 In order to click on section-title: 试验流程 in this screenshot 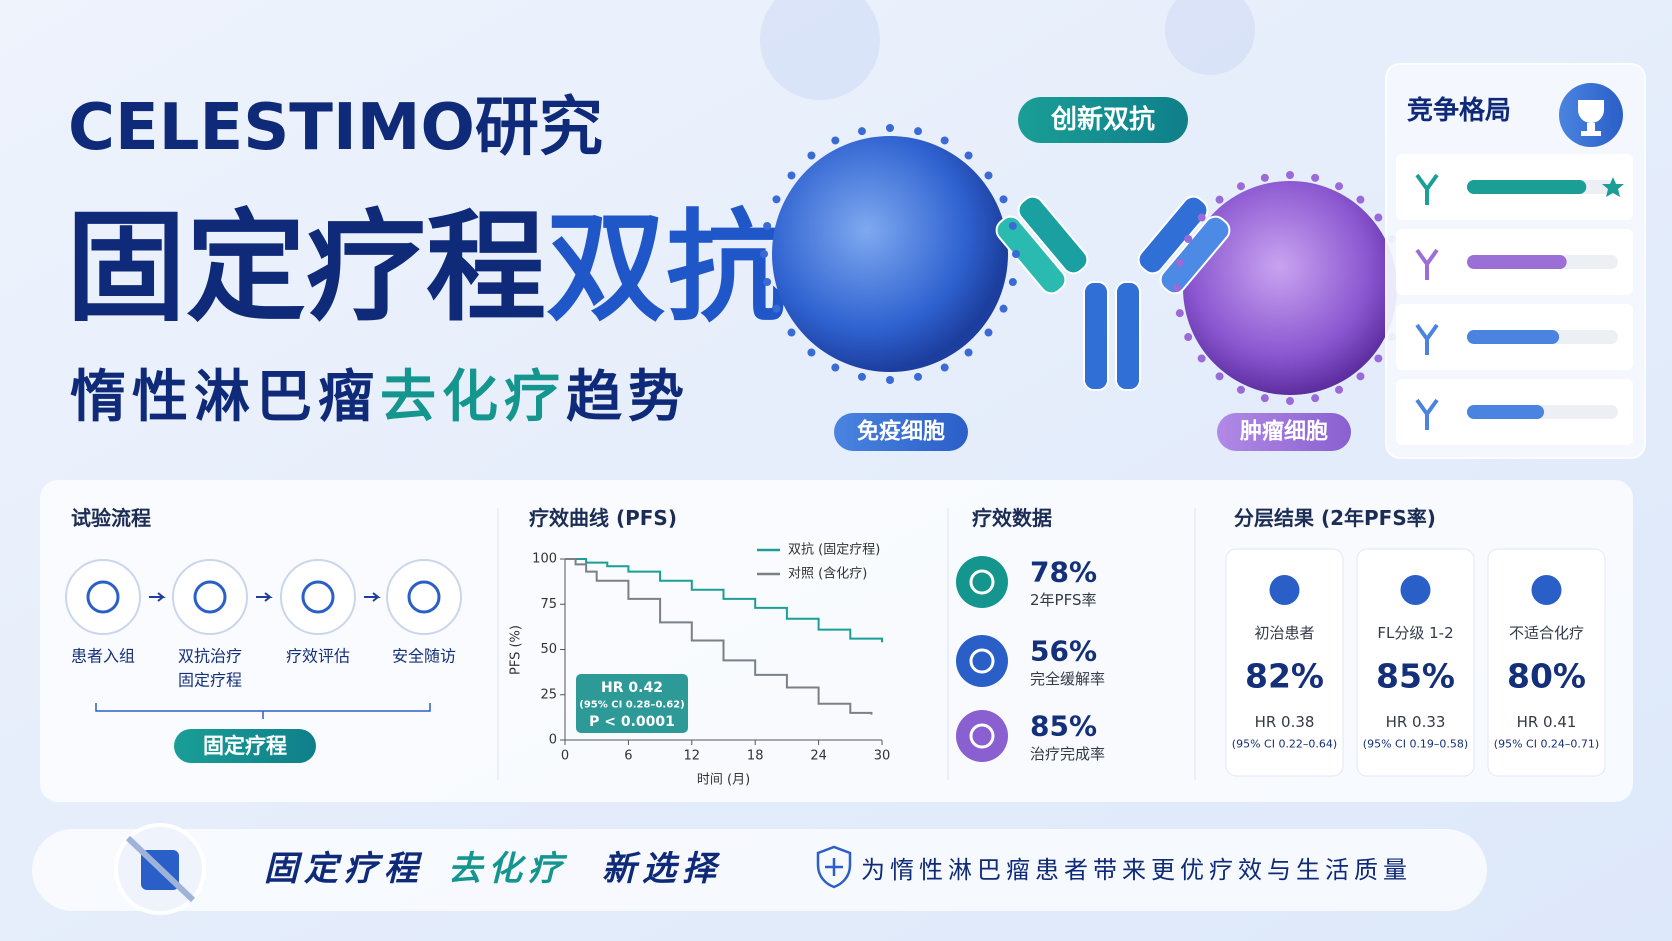, I will do `click(111, 518)`.